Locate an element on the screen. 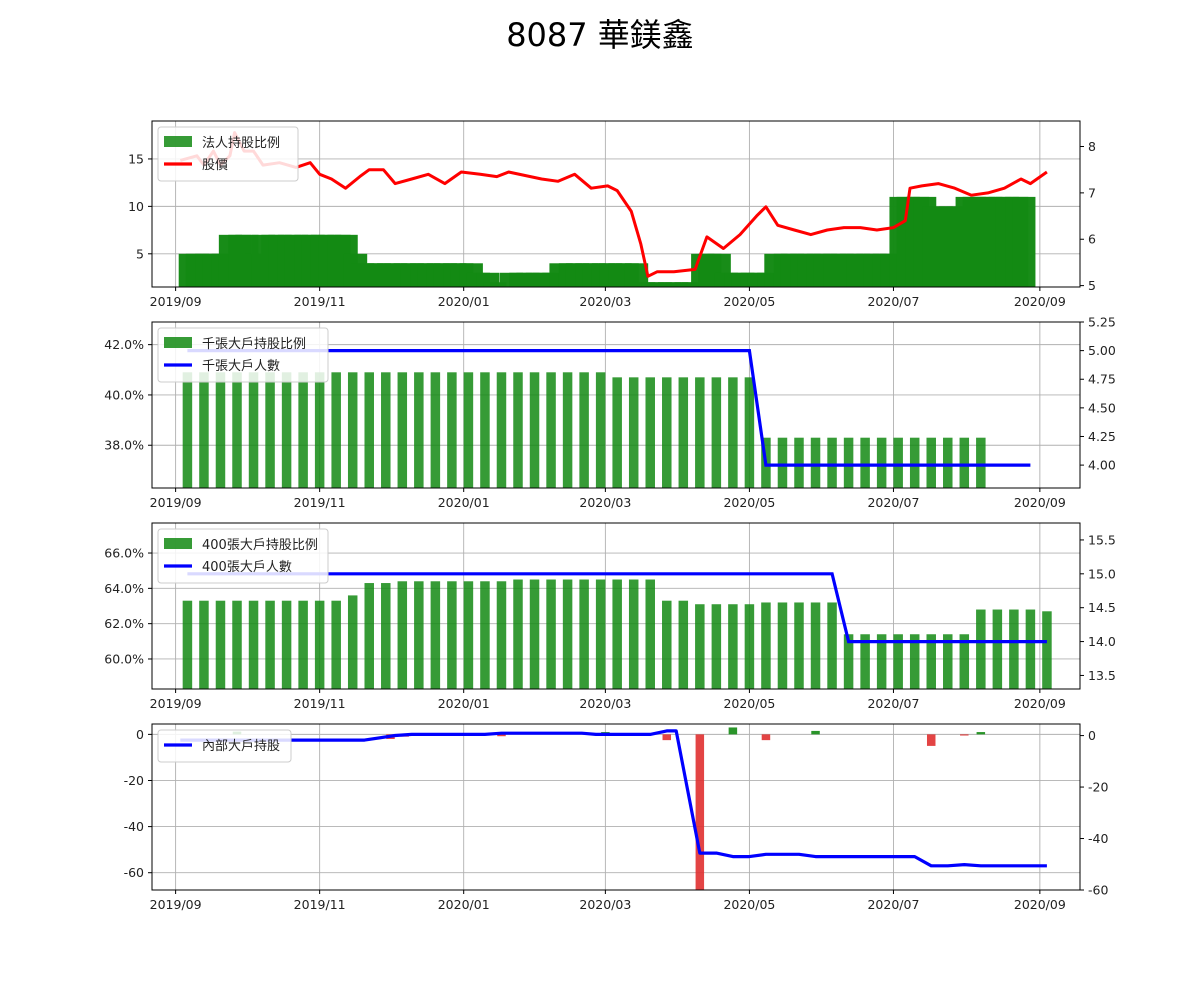 This screenshot has height=1000, width=1200. y-left-tick-label: 10 is located at coordinates (136, 206).